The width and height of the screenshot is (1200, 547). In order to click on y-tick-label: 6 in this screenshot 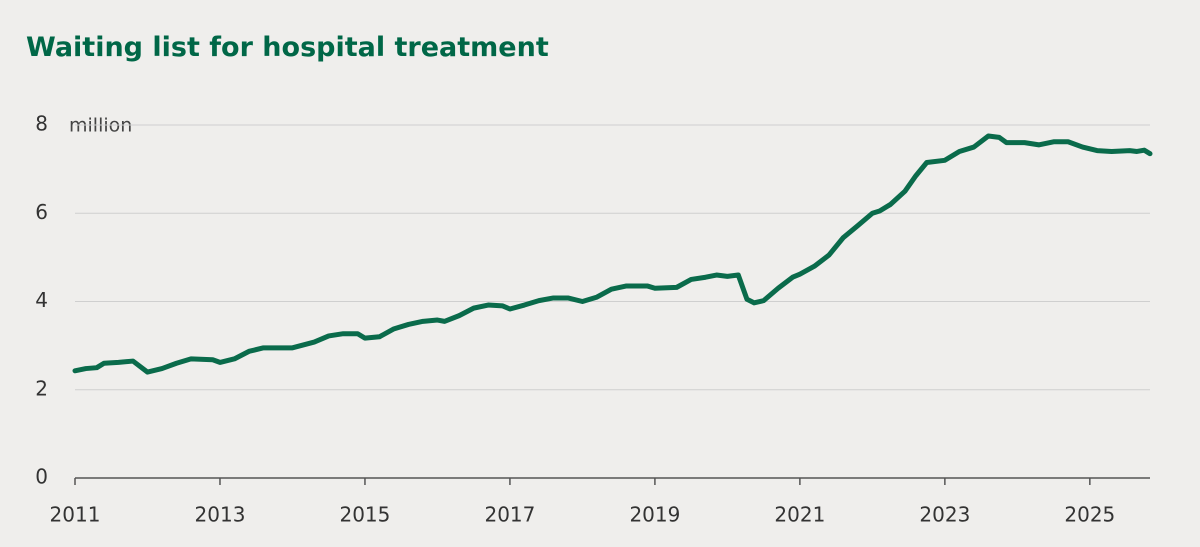, I will do `click(41, 212)`.